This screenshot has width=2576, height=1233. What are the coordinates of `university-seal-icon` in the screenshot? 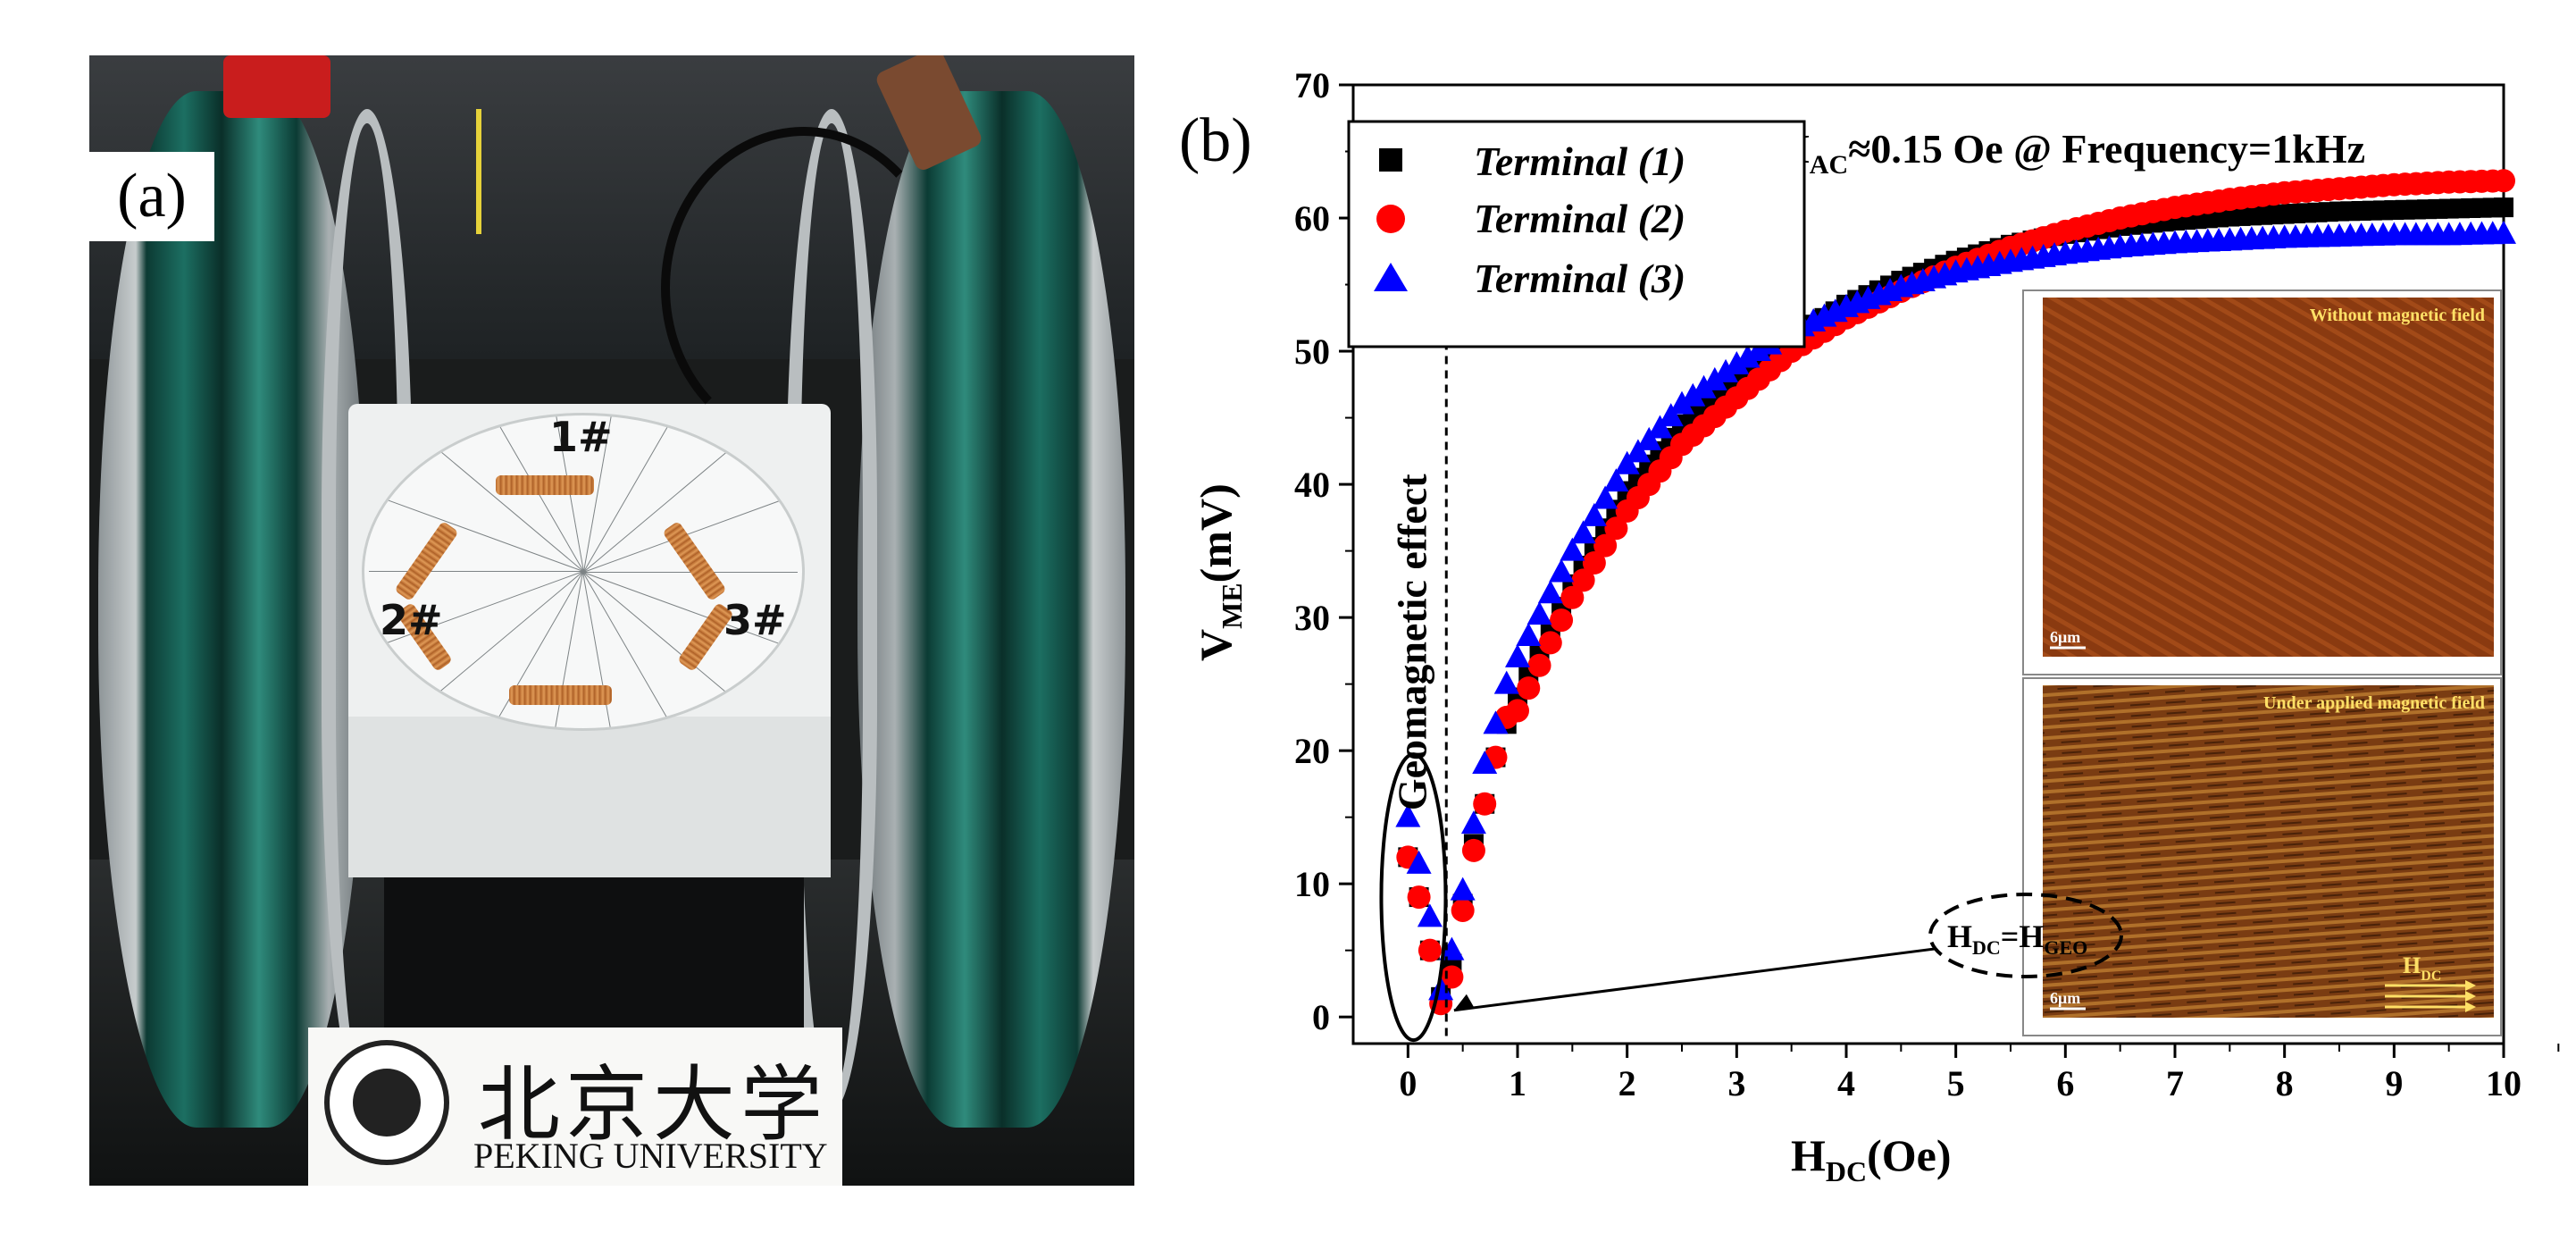 It's located at (387, 1102).